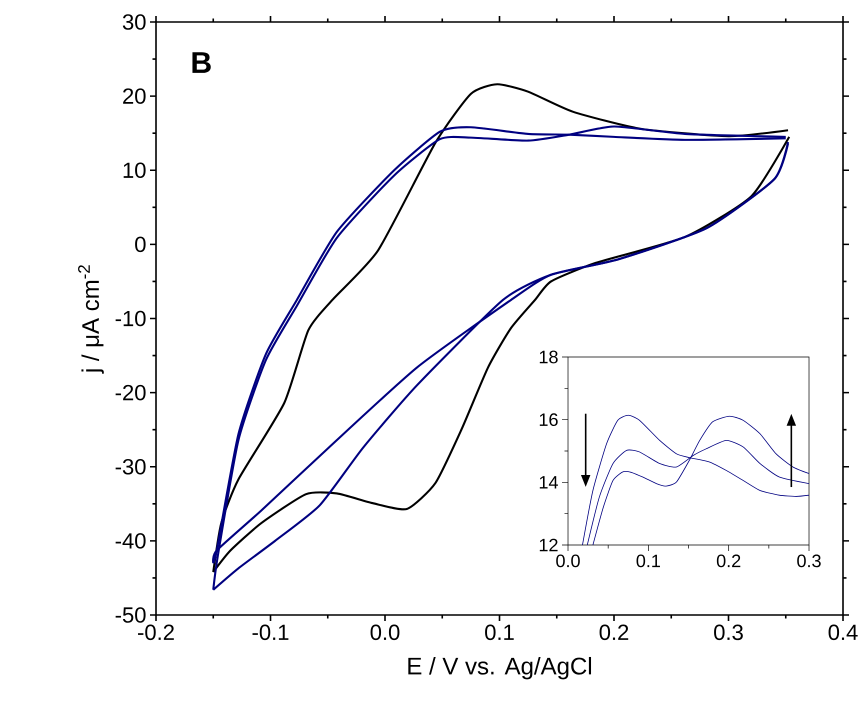  What do you see at coordinates (270, 632) in the screenshot?
I see `x-tick-label: -0.1` at bounding box center [270, 632].